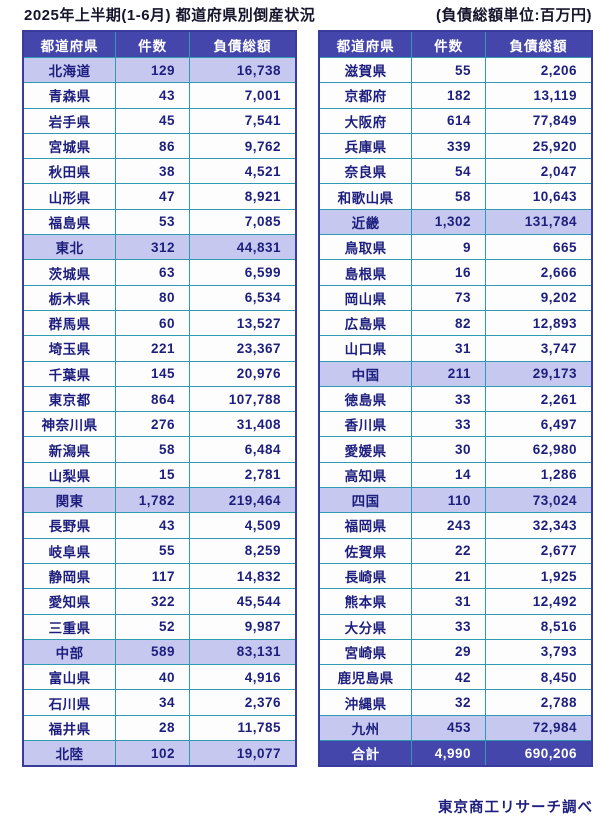  I want to click on debt-total-cell: 665, so click(539, 247).